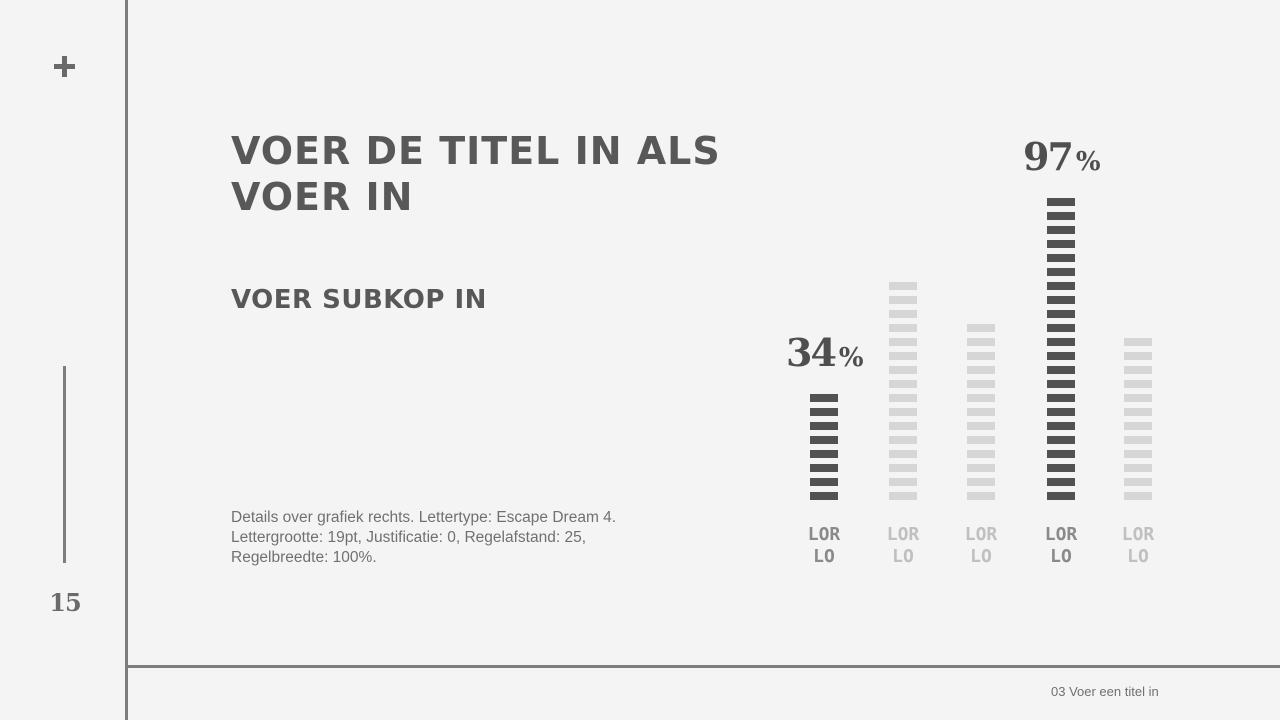 The width and height of the screenshot is (1280, 720). I want to click on plus-icon, so click(64, 66).